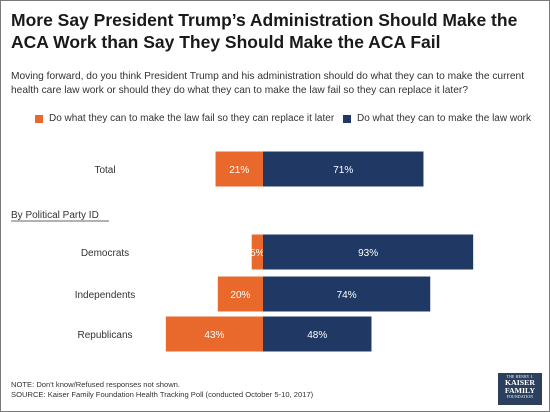 The width and height of the screenshot is (550, 412). I want to click on bar-work-independents, so click(347, 294).